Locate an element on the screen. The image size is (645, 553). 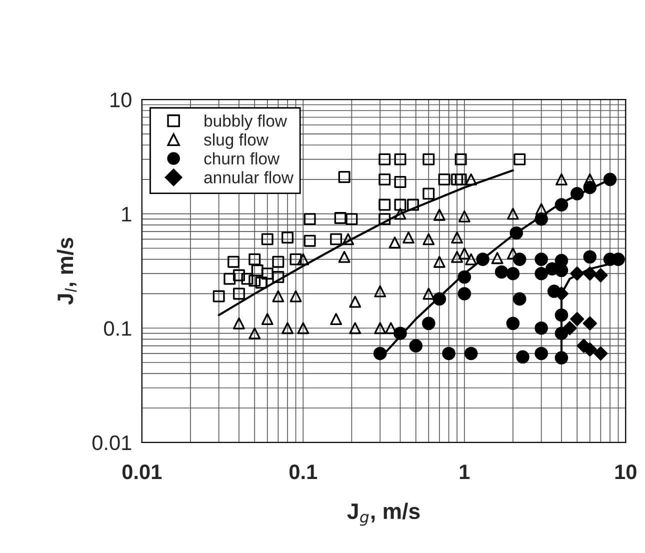
x-tick-label: 10 is located at coordinates (625, 472).